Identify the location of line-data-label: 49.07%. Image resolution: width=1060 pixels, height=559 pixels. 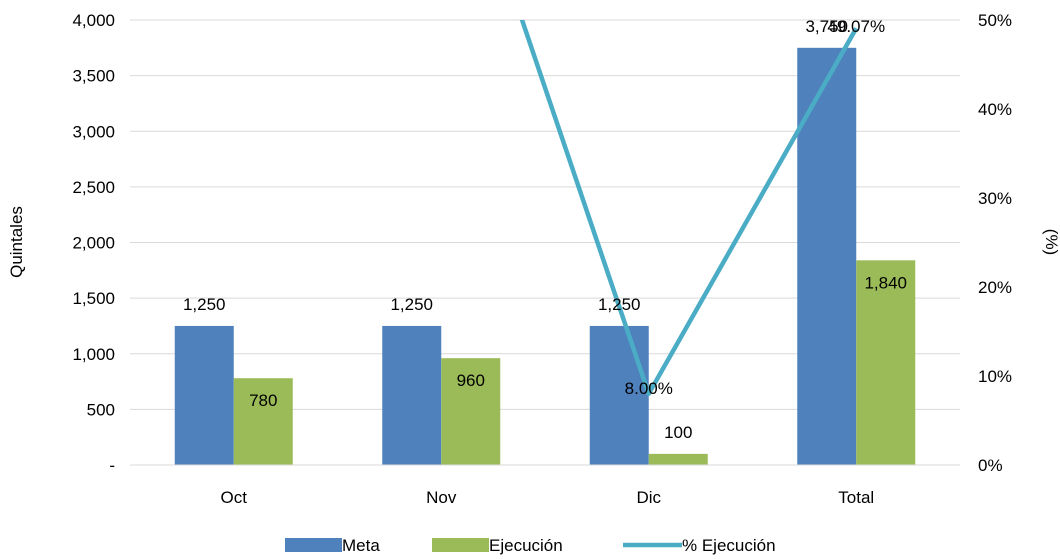
(856, 26).